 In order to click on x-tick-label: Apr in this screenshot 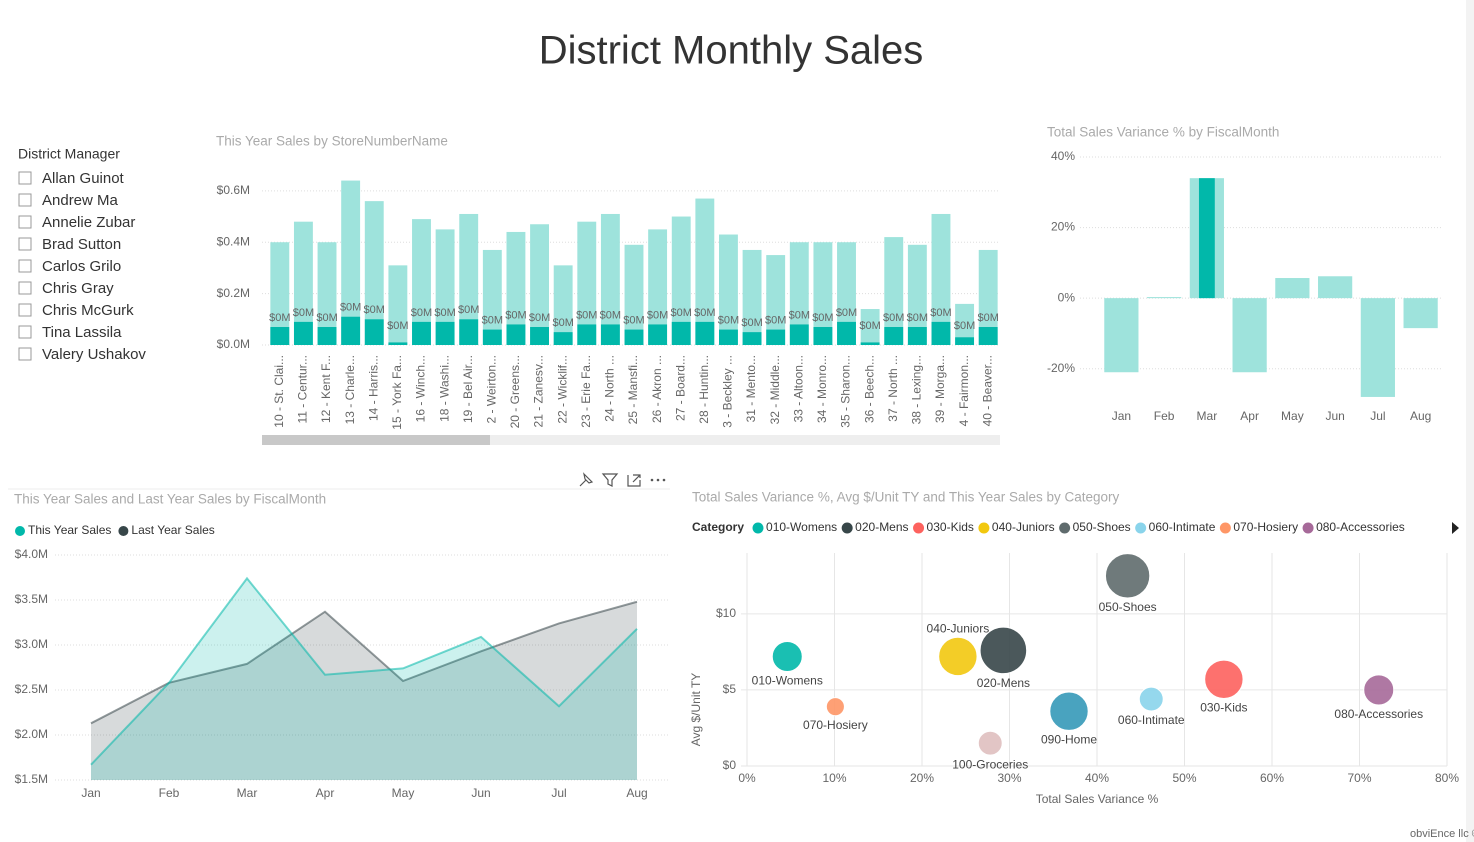, I will do `click(1249, 416)`.